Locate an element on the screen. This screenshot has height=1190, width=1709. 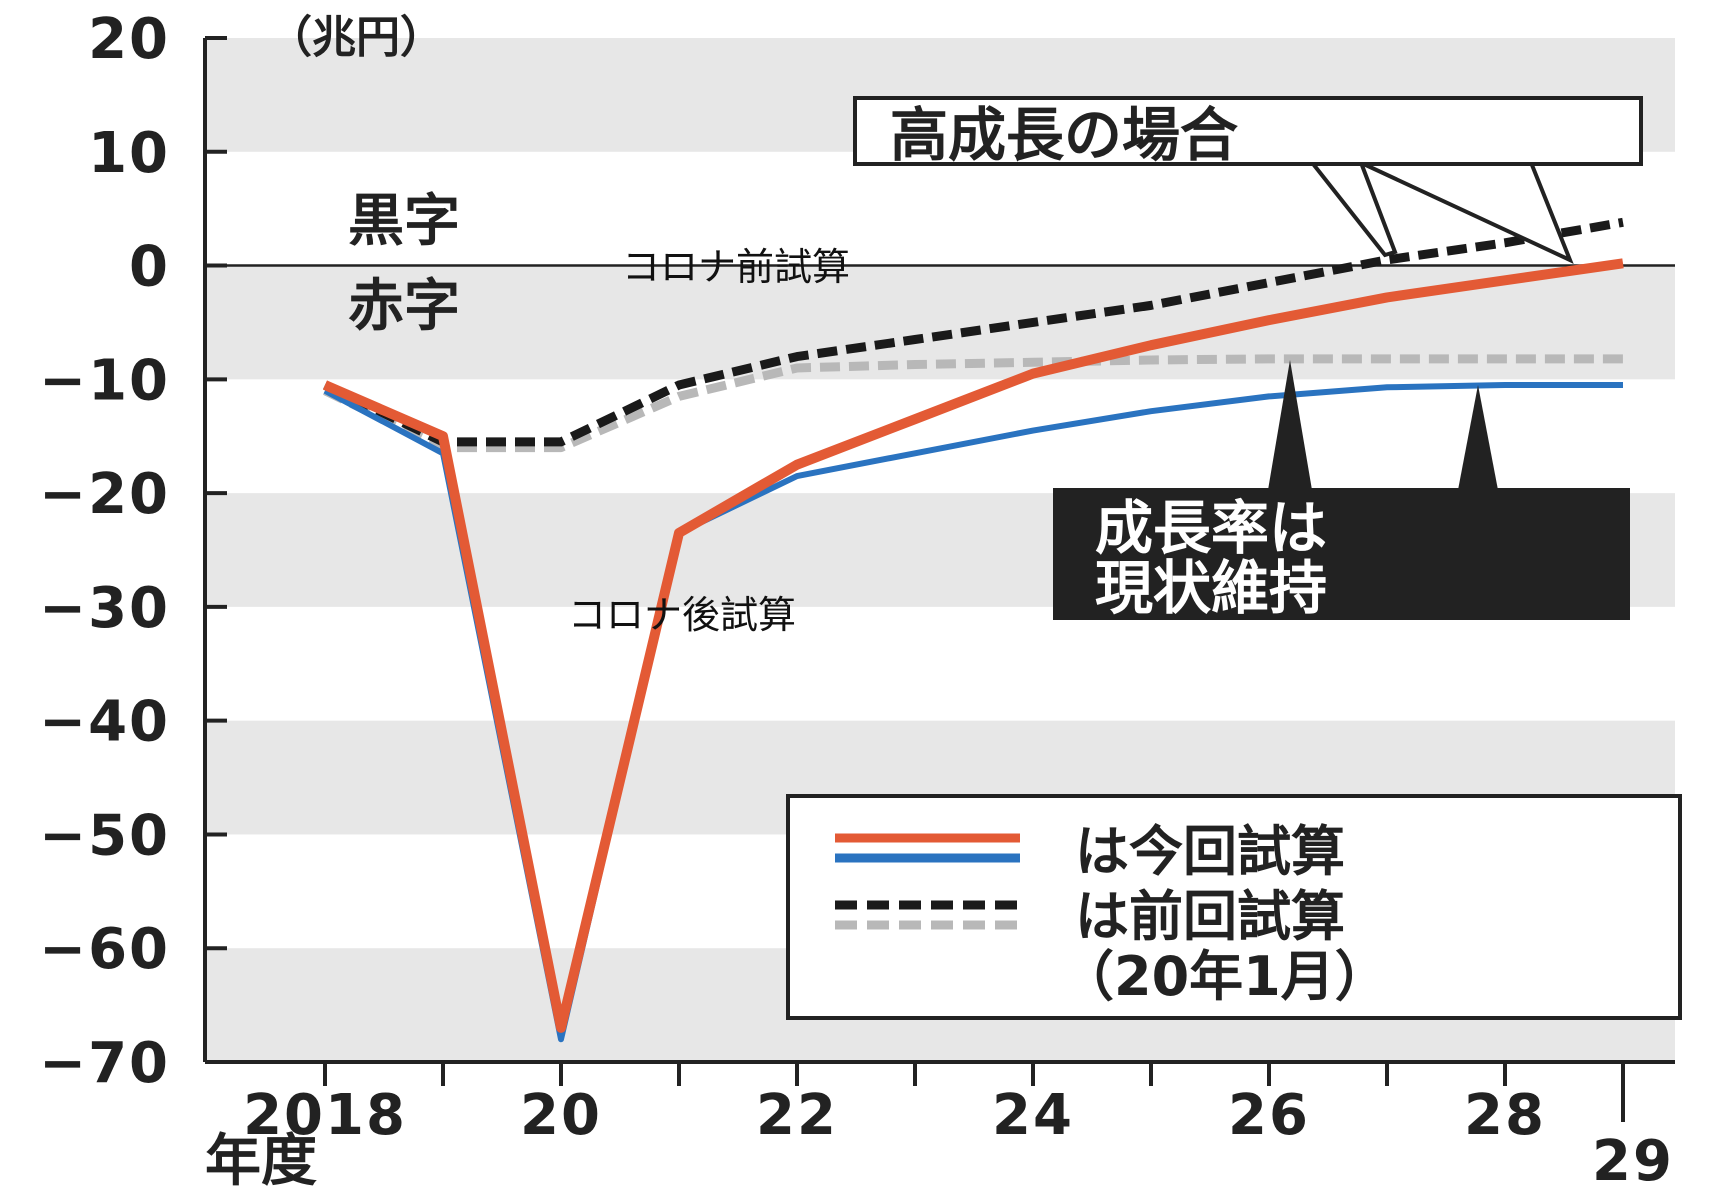
surplus-label: 黒字 is located at coordinates (404, 221).